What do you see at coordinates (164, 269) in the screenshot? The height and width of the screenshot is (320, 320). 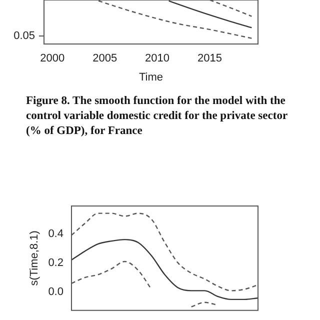 I see `line-series` at bounding box center [164, 269].